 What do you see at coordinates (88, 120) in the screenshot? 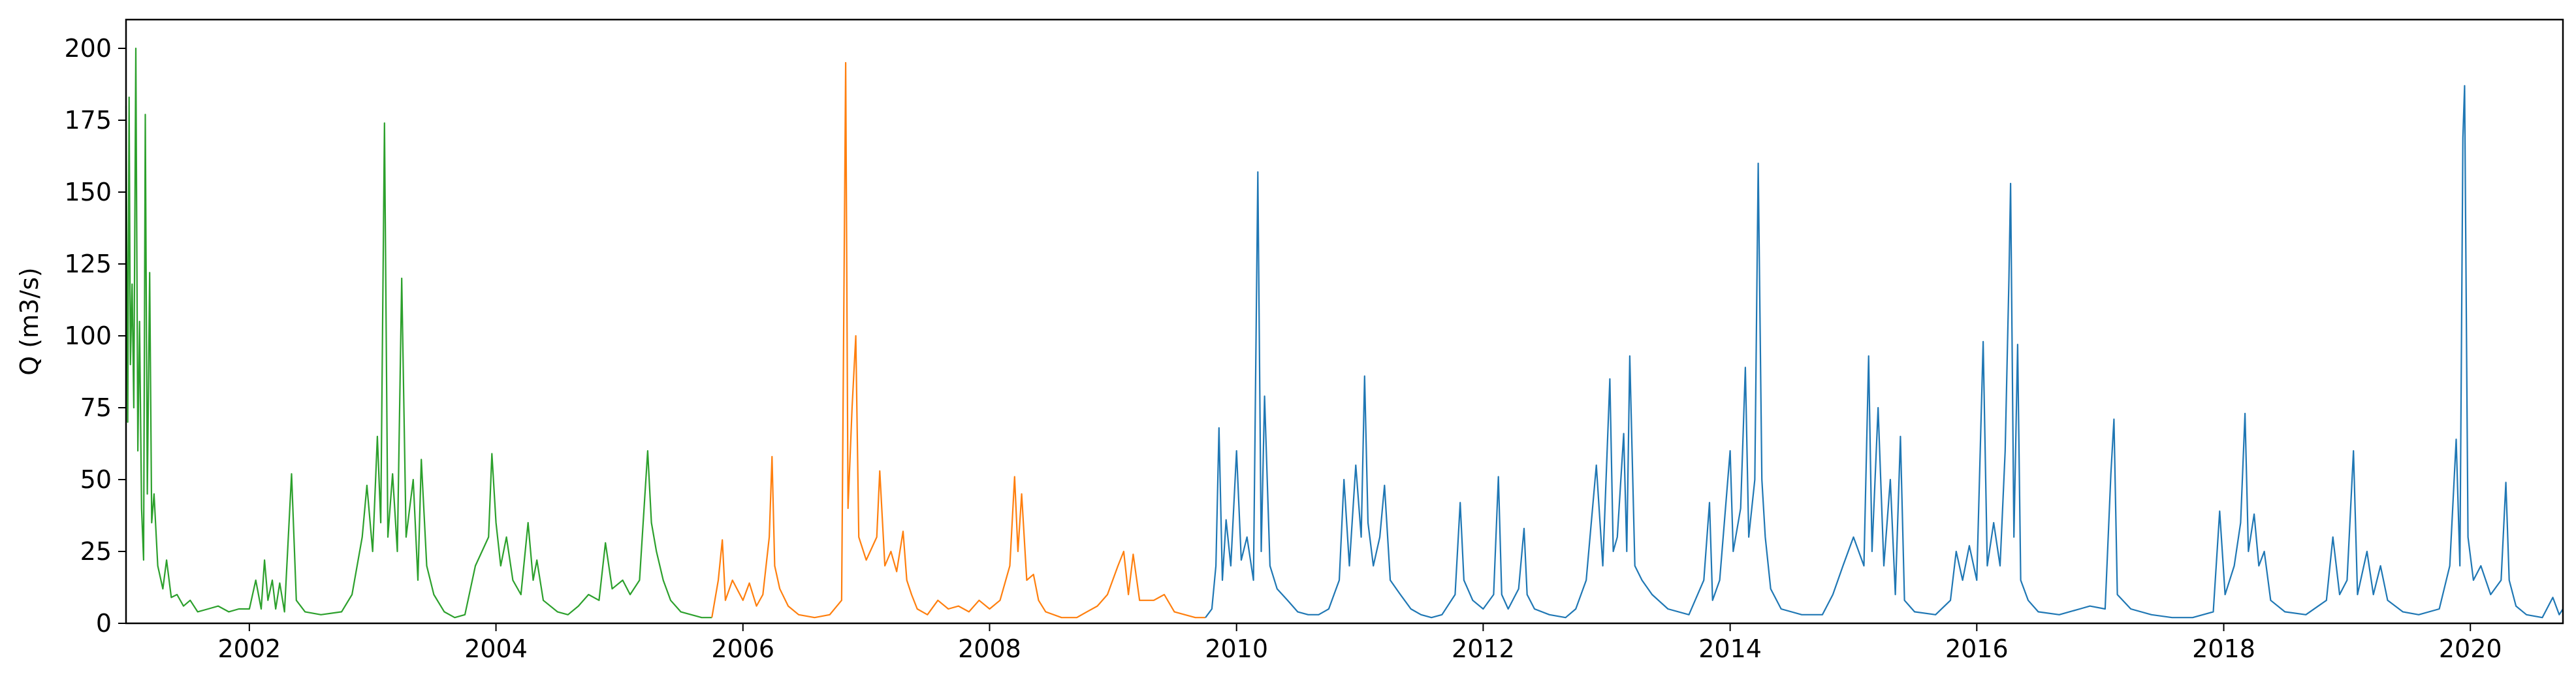
I see `y-tick-label: 175` at bounding box center [88, 120].